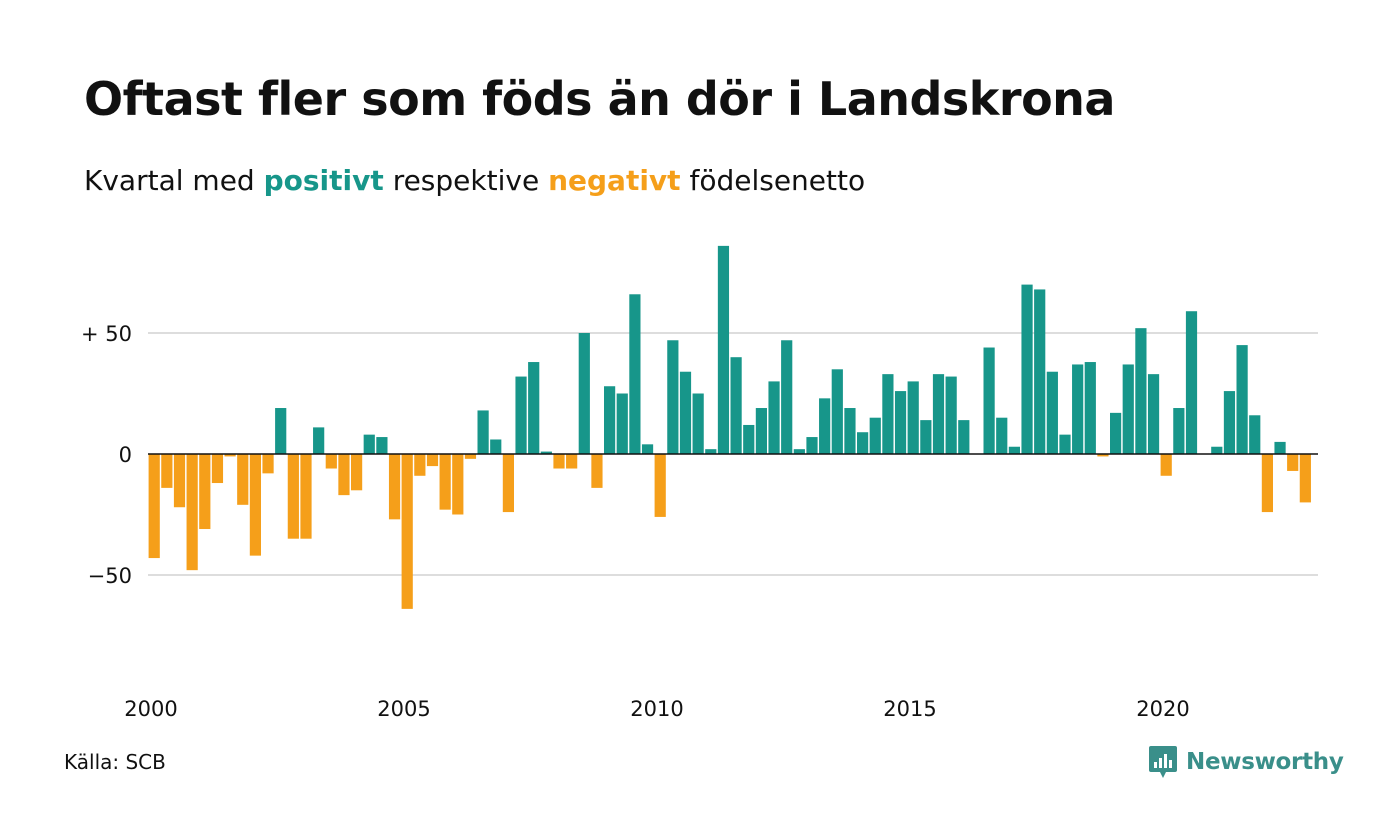 The height and width of the screenshot is (840, 1400). Describe the element at coordinates (466, 180) in the screenshot. I see `subtitle-middle: respektive` at that location.